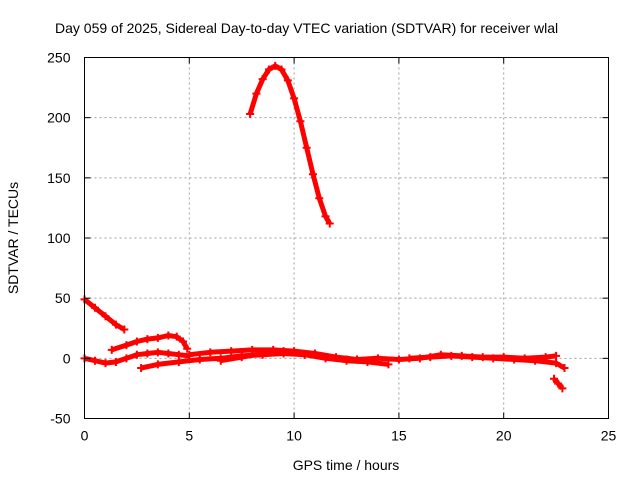  Describe the element at coordinates (85, 436) in the screenshot. I see `x-tick-label: 0` at that location.